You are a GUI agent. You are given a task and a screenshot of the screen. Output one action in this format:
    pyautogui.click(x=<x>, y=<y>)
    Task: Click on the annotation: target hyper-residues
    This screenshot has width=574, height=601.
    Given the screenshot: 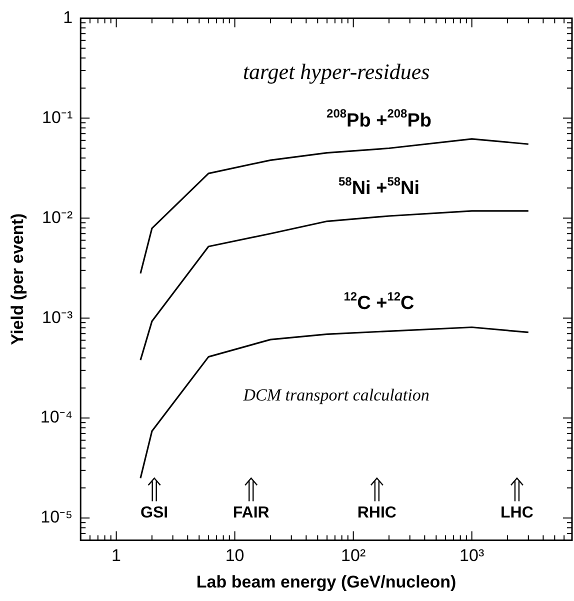 What is the action you would take?
    pyautogui.click(x=336, y=71)
    